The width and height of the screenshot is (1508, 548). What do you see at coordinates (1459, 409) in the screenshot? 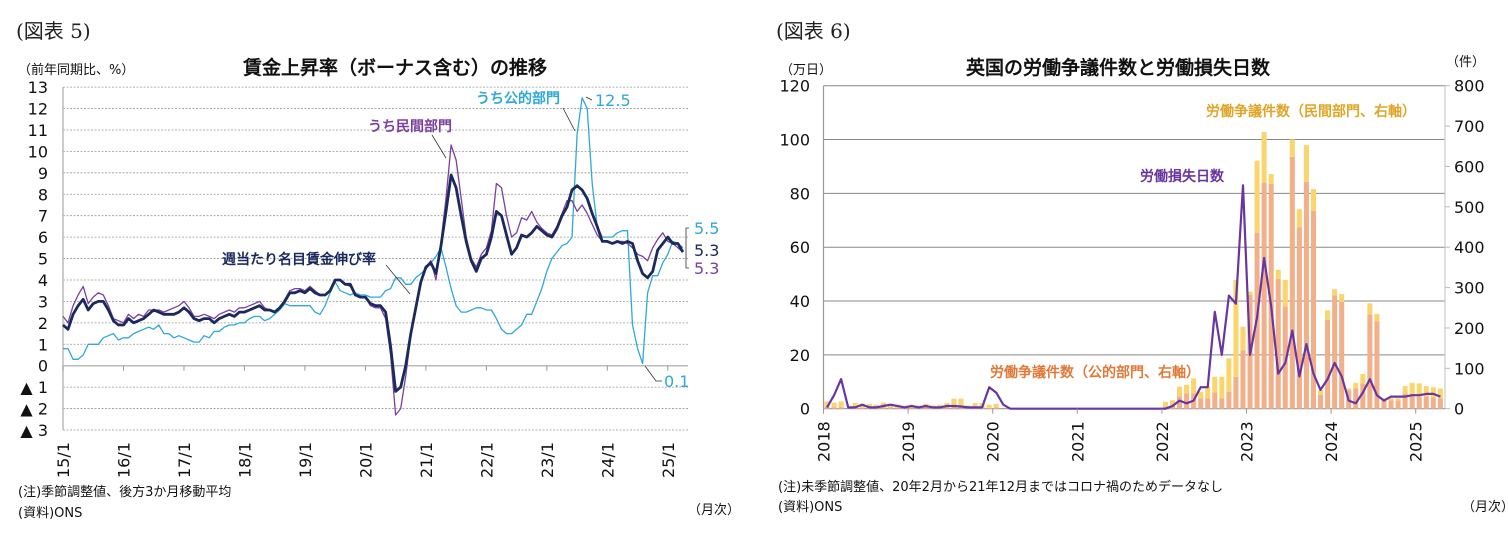
I see `right-y-tick-label: 0` at bounding box center [1459, 409].